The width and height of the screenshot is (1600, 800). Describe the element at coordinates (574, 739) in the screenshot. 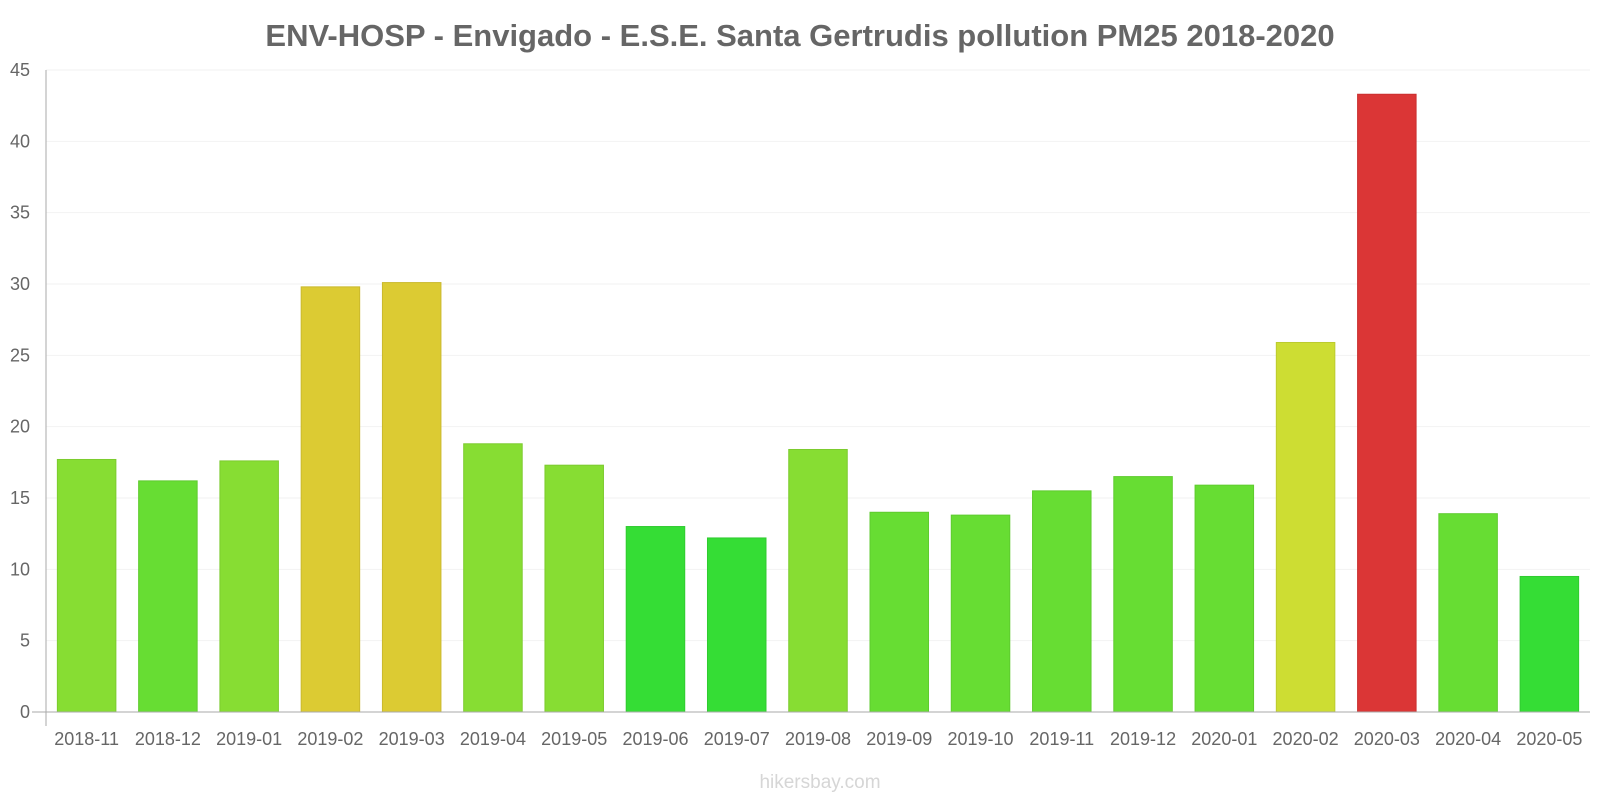

I see `x-tick-label: 2019-05` at that location.